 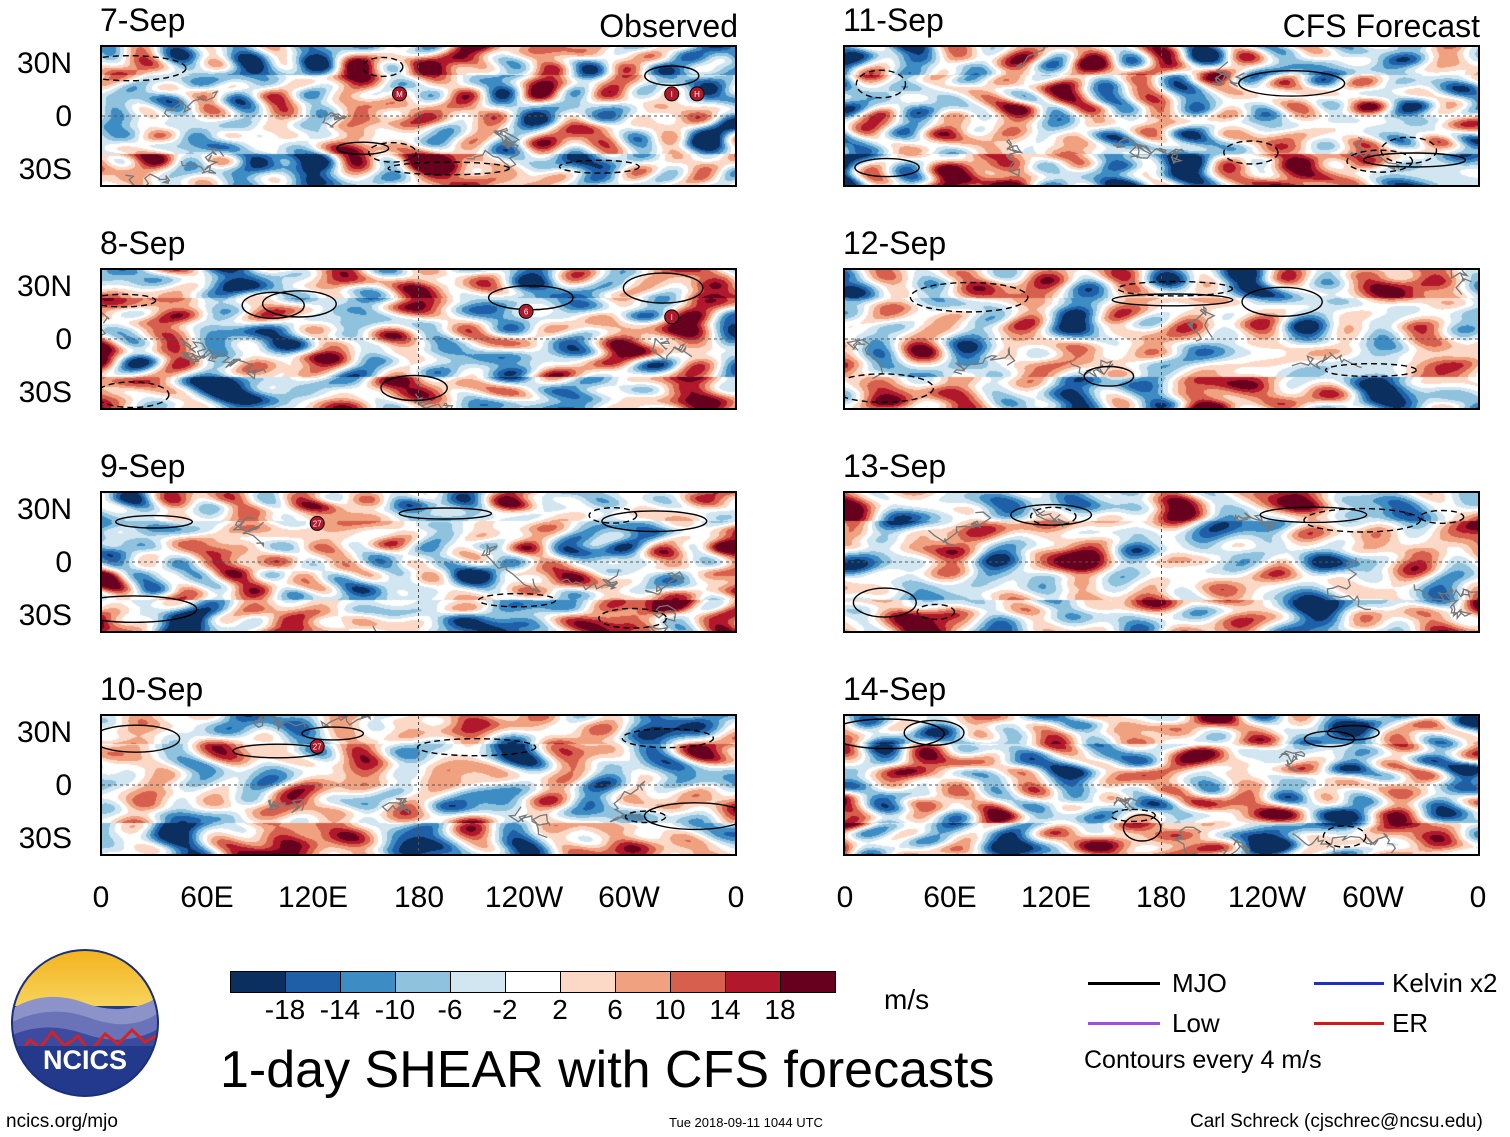 I want to click on footer-url: ncics.org/mjo, so click(x=62, y=1121).